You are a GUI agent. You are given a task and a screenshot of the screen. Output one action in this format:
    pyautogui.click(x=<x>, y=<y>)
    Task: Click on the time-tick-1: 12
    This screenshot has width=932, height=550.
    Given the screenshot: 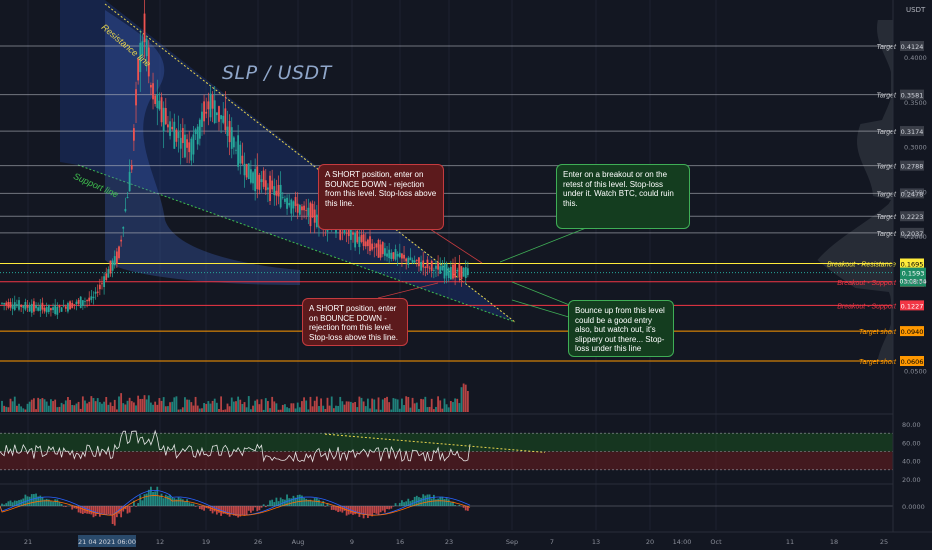 What is the action you would take?
    pyautogui.click(x=160, y=542)
    